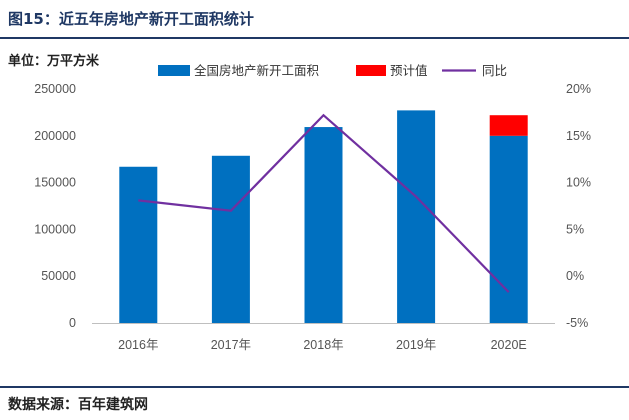  I want to click on left-tick-label: 50000, so click(58, 276).